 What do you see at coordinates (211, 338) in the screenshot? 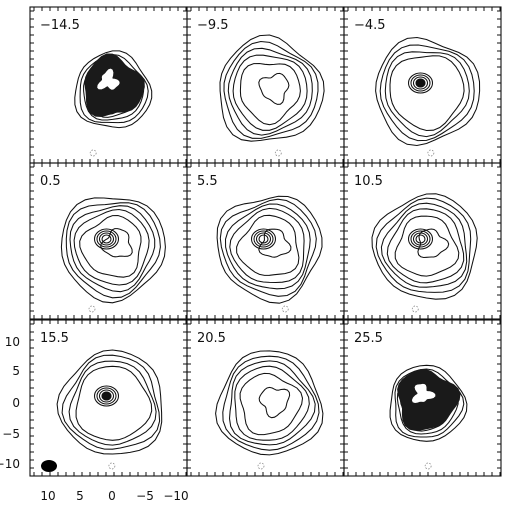
I see `panel-velocity-label: 20.5` at bounding box center [211, 338].